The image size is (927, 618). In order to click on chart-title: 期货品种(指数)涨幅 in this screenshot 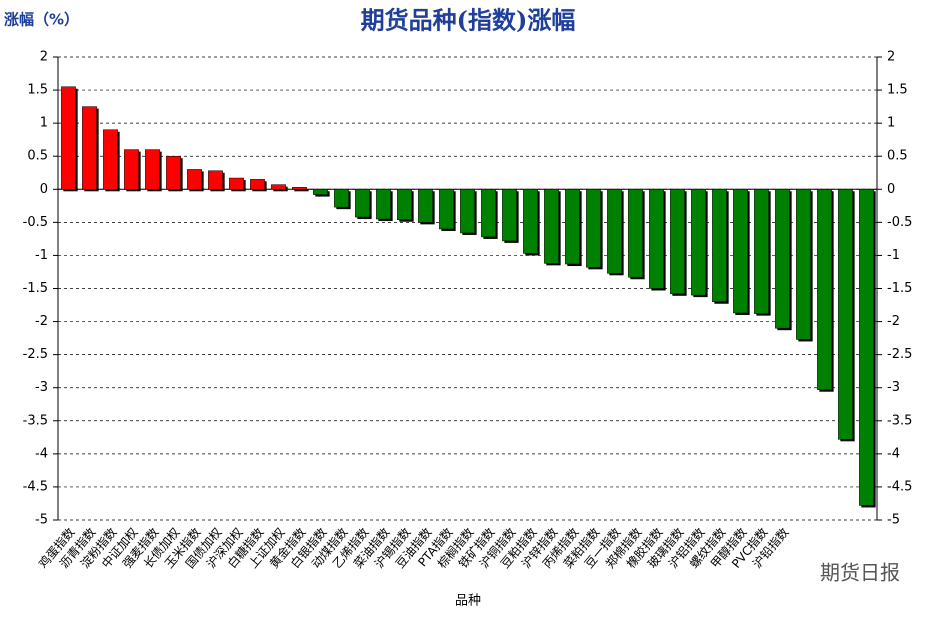, I will do `click(468, 20)`.